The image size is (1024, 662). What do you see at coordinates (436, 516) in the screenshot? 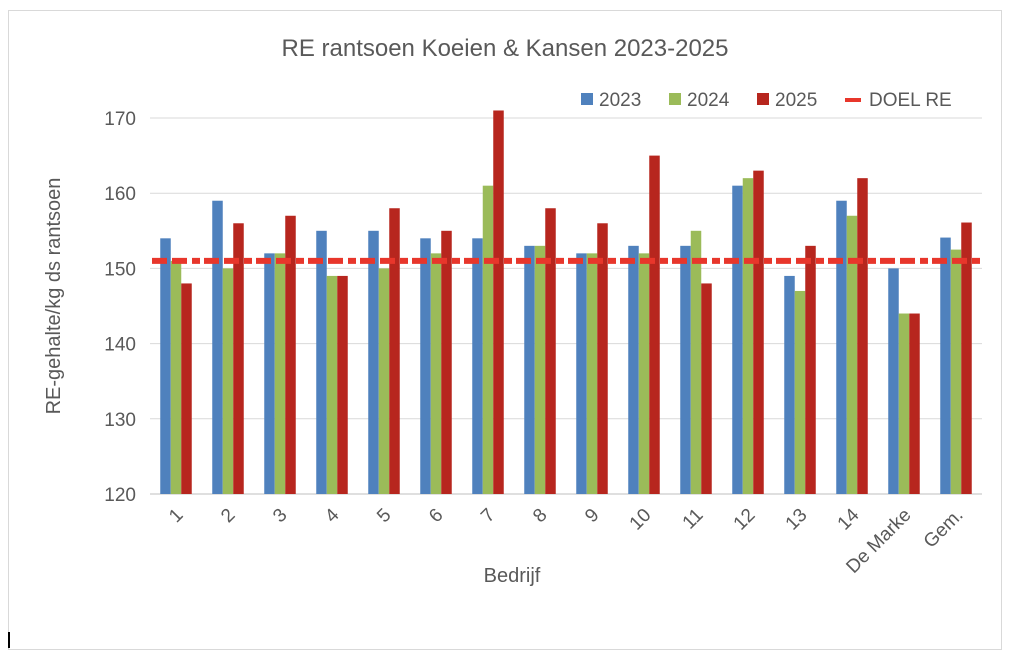
I see `x-tick-label: 6` at bounding box center [436, 516].